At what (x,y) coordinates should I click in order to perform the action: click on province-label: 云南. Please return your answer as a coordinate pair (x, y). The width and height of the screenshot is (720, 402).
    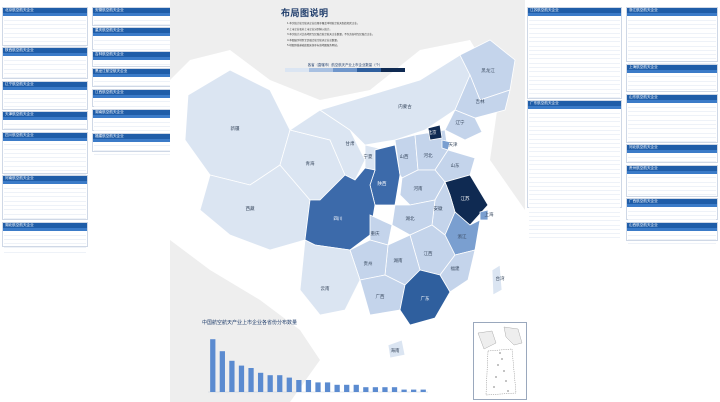
    Looking at the image, I should click on (325, 288).